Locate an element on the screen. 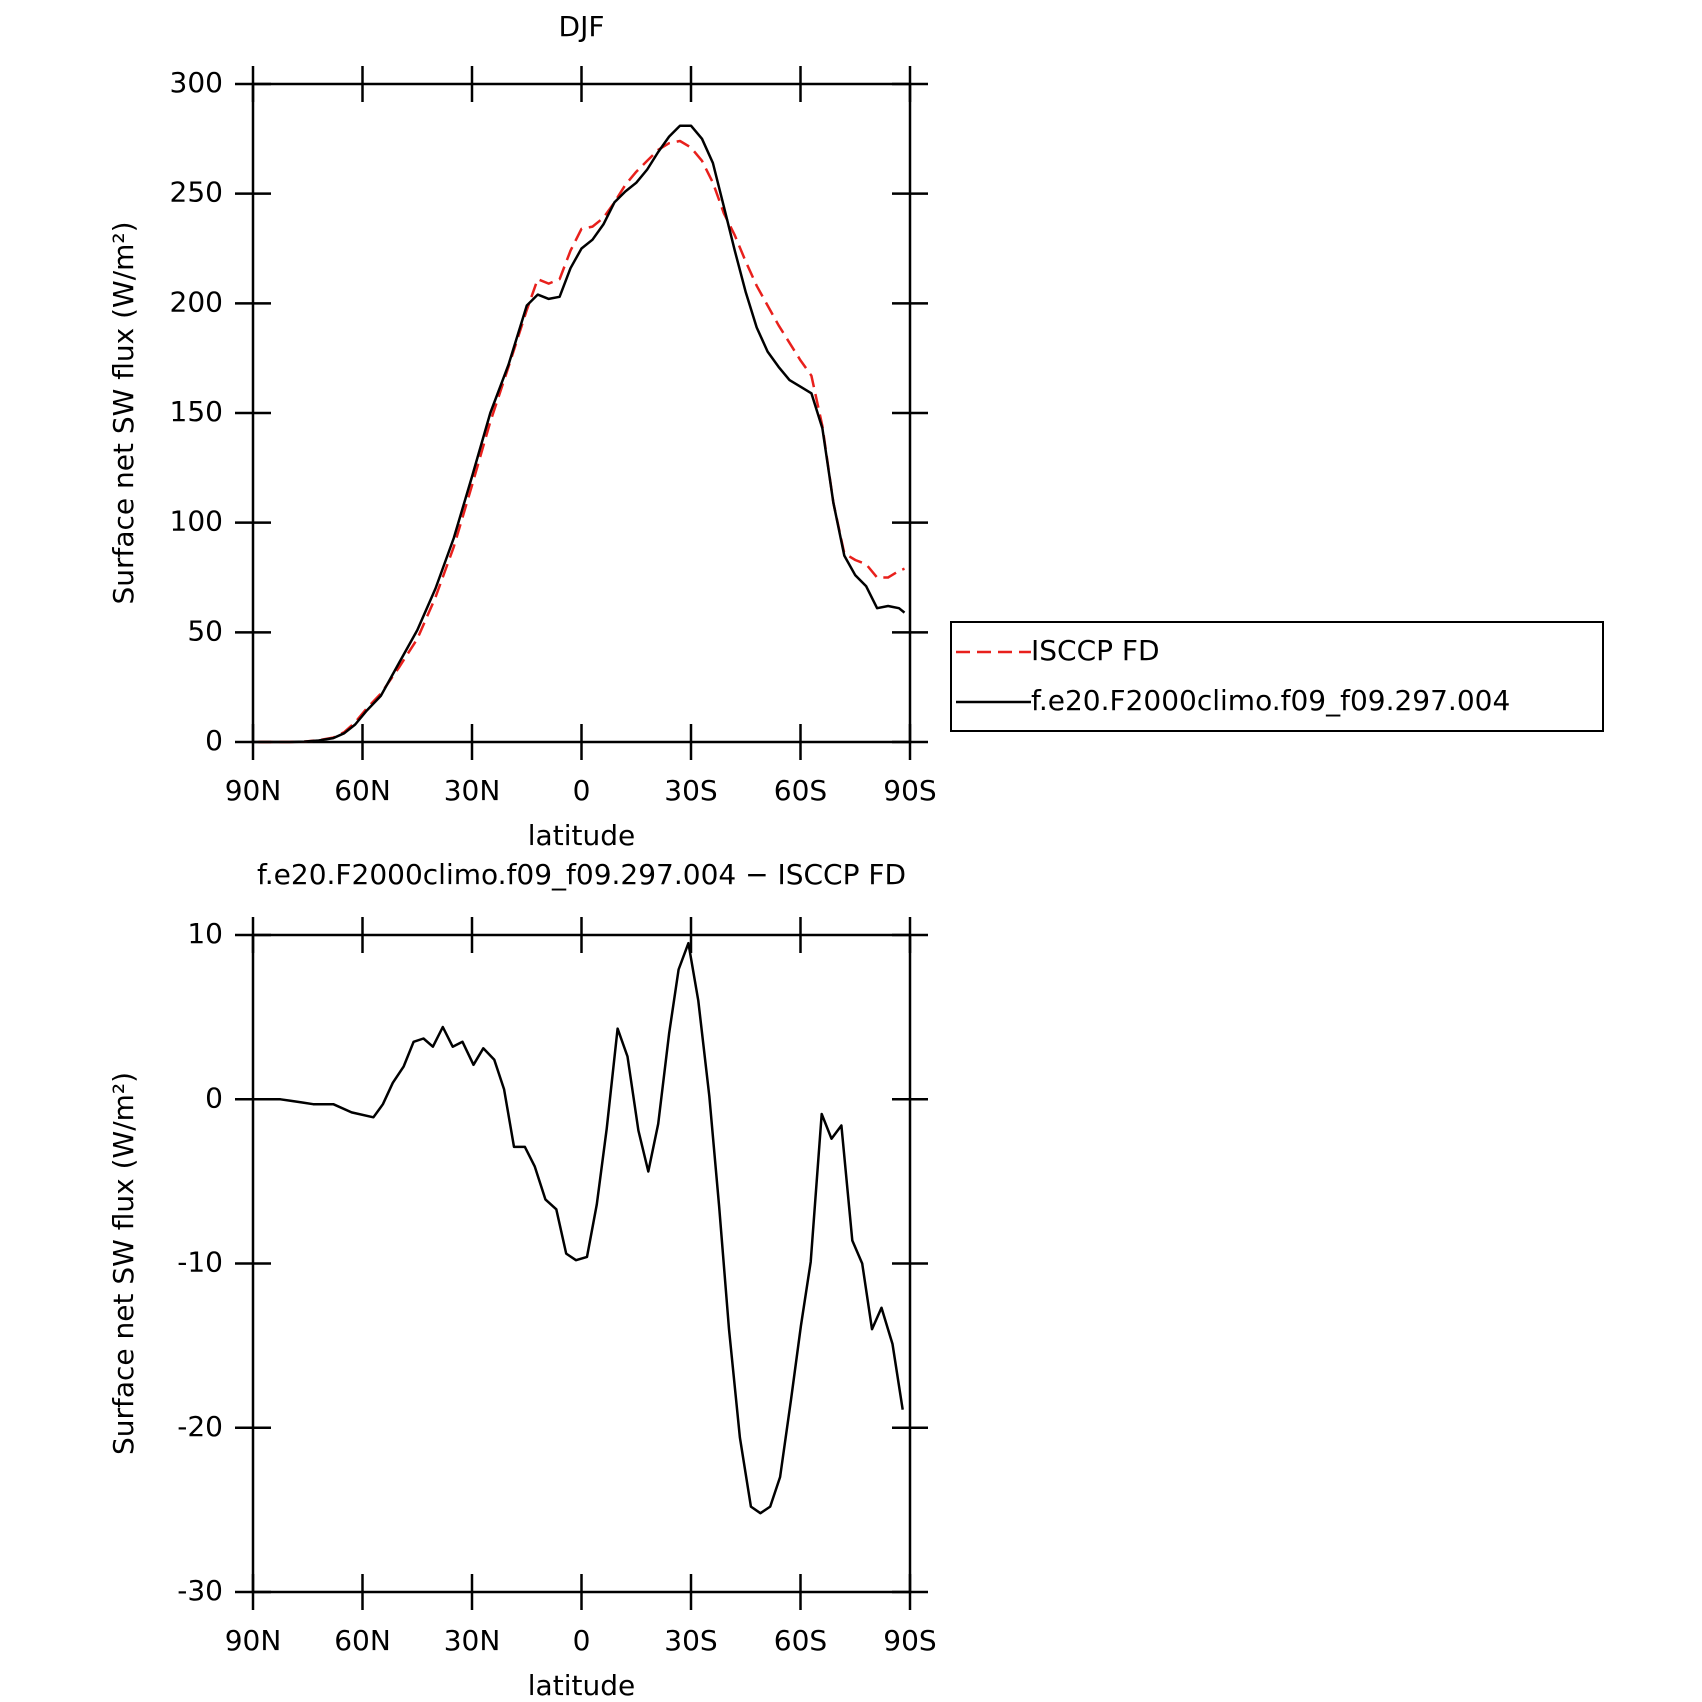 This screenshot has width=1702, height=1702. y-tick-label: 150 is located at coordinates (196, 411).